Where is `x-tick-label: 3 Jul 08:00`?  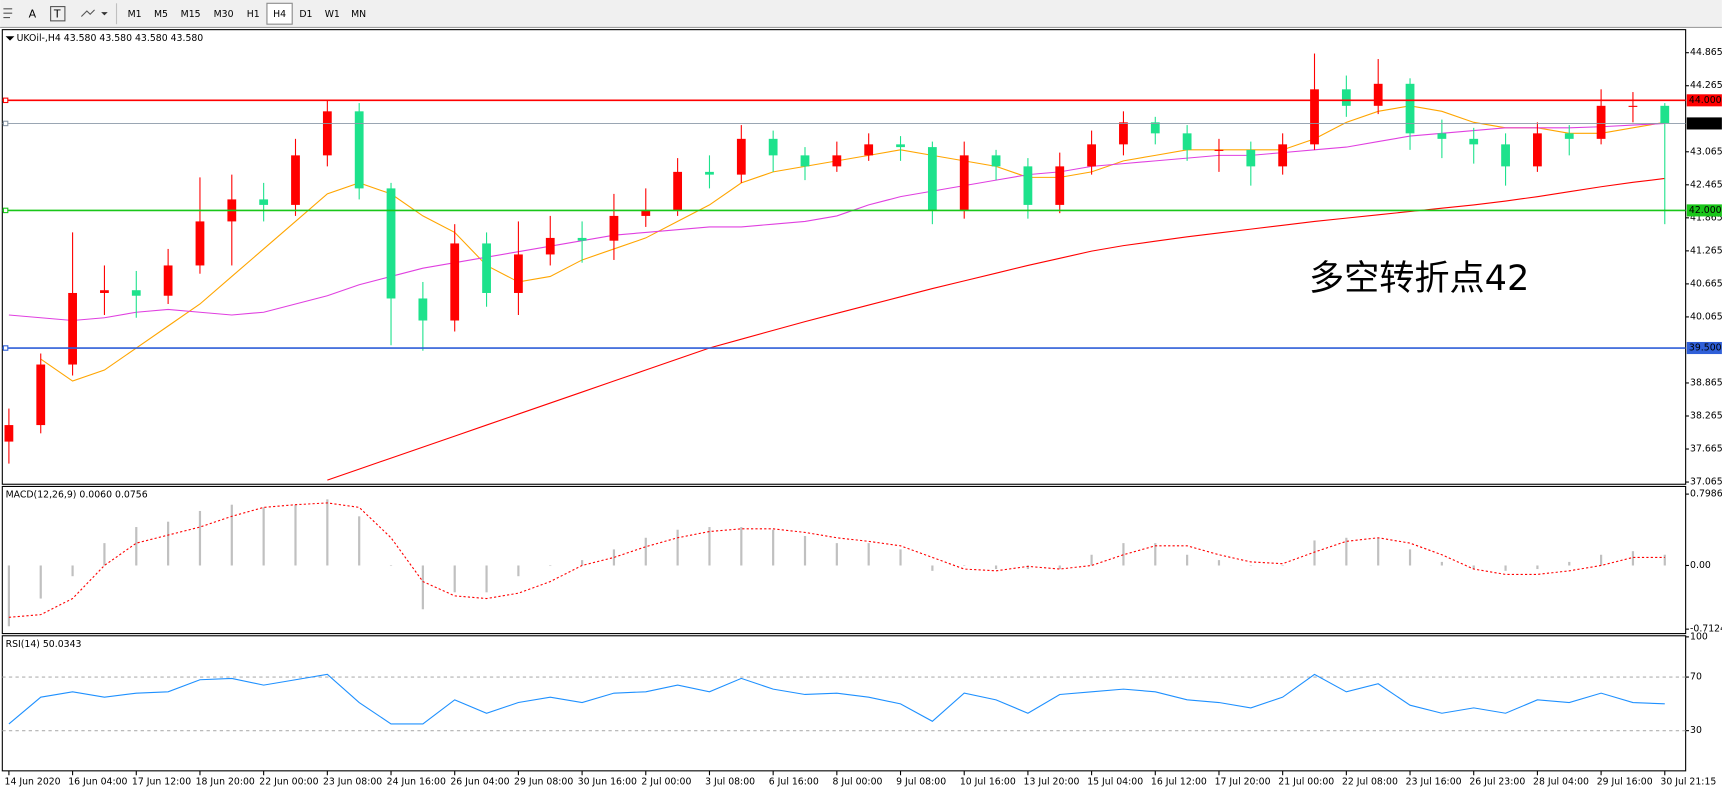 x-tick-label: 3 Jul 08:00 is located at coordinates (730, 781).